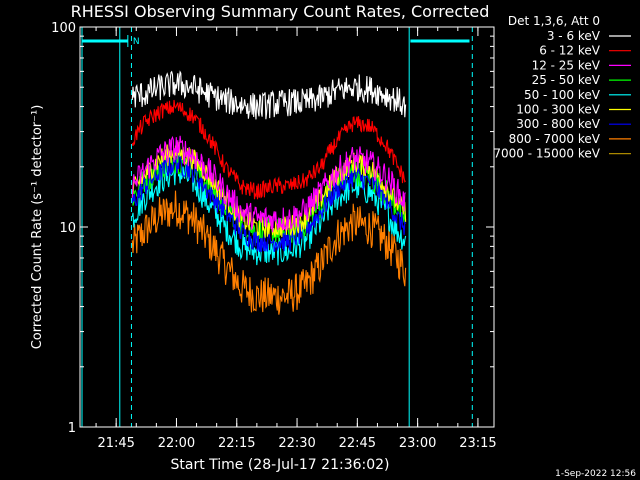 The image size is (640, 480). Describe the element at coordinates (236, 443) in the screenshot. I see `x-tick-label: 22:15` at that location.